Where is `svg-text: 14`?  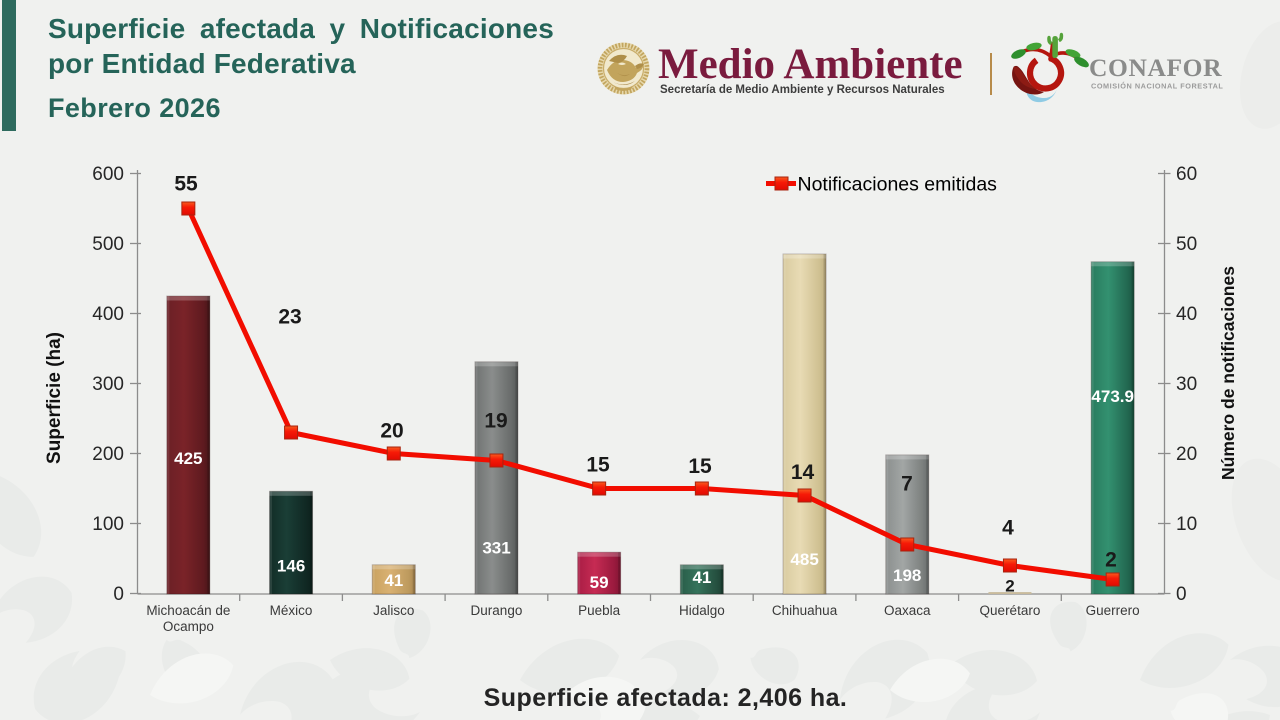
svg-text: 14 is located at coordinates (803, 472).